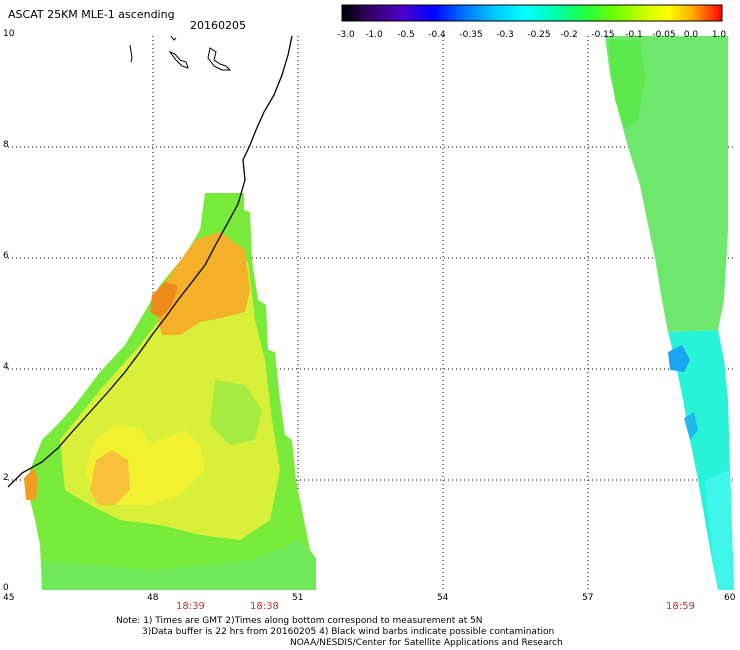 The height and width of the screenshot is (650, 740). What do you see at coordinates (218, 25) in the screenshot?
I see `map-date: 20160205` at bounding box center [218, 25].